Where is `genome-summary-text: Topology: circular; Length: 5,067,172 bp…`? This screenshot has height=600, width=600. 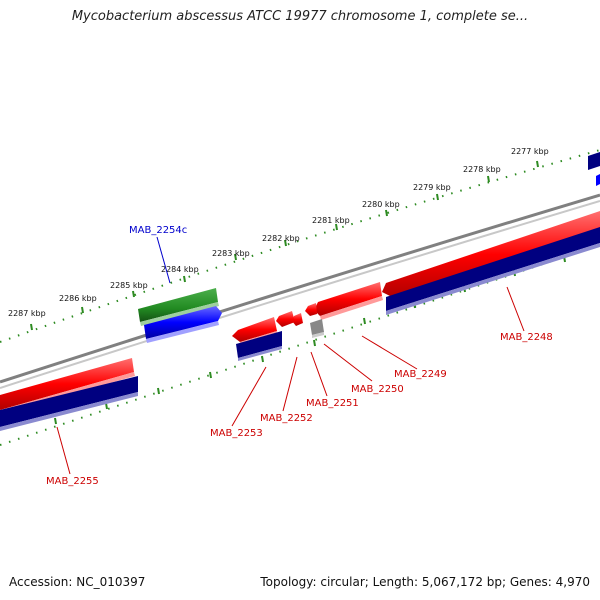
genome-summary-text: Topology: circular; Length: 5,067,172 bp… is located at coordinates (425, 582).